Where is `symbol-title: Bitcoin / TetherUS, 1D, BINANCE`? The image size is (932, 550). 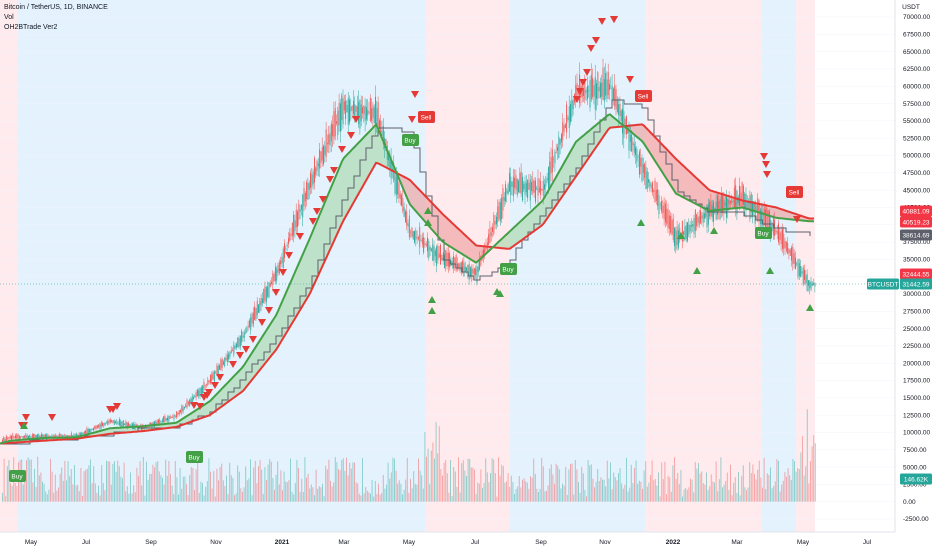 symbol-title: Bitcoin / TetherUS, 1D, BINANCE is located at coordinates (56, 7).